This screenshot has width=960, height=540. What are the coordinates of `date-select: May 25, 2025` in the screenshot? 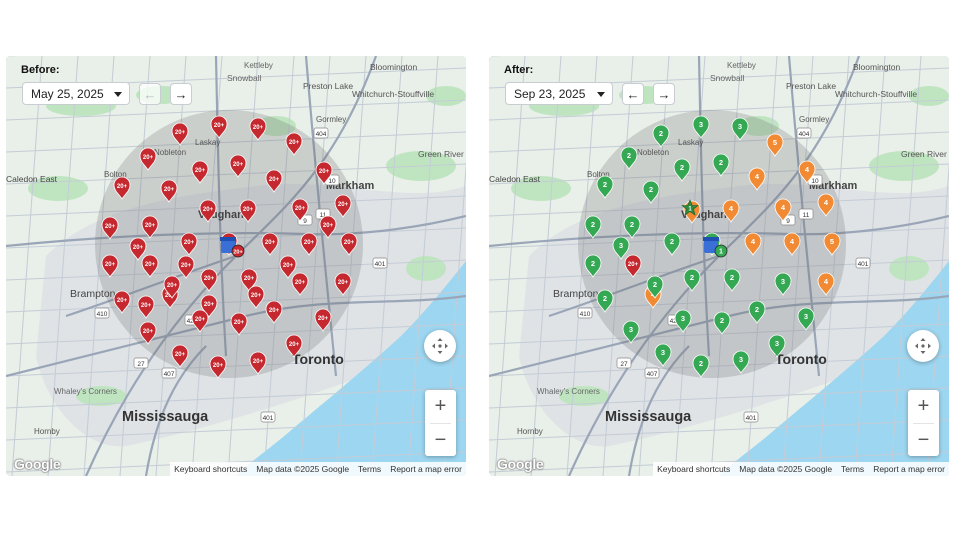 It's located at (76, 93).